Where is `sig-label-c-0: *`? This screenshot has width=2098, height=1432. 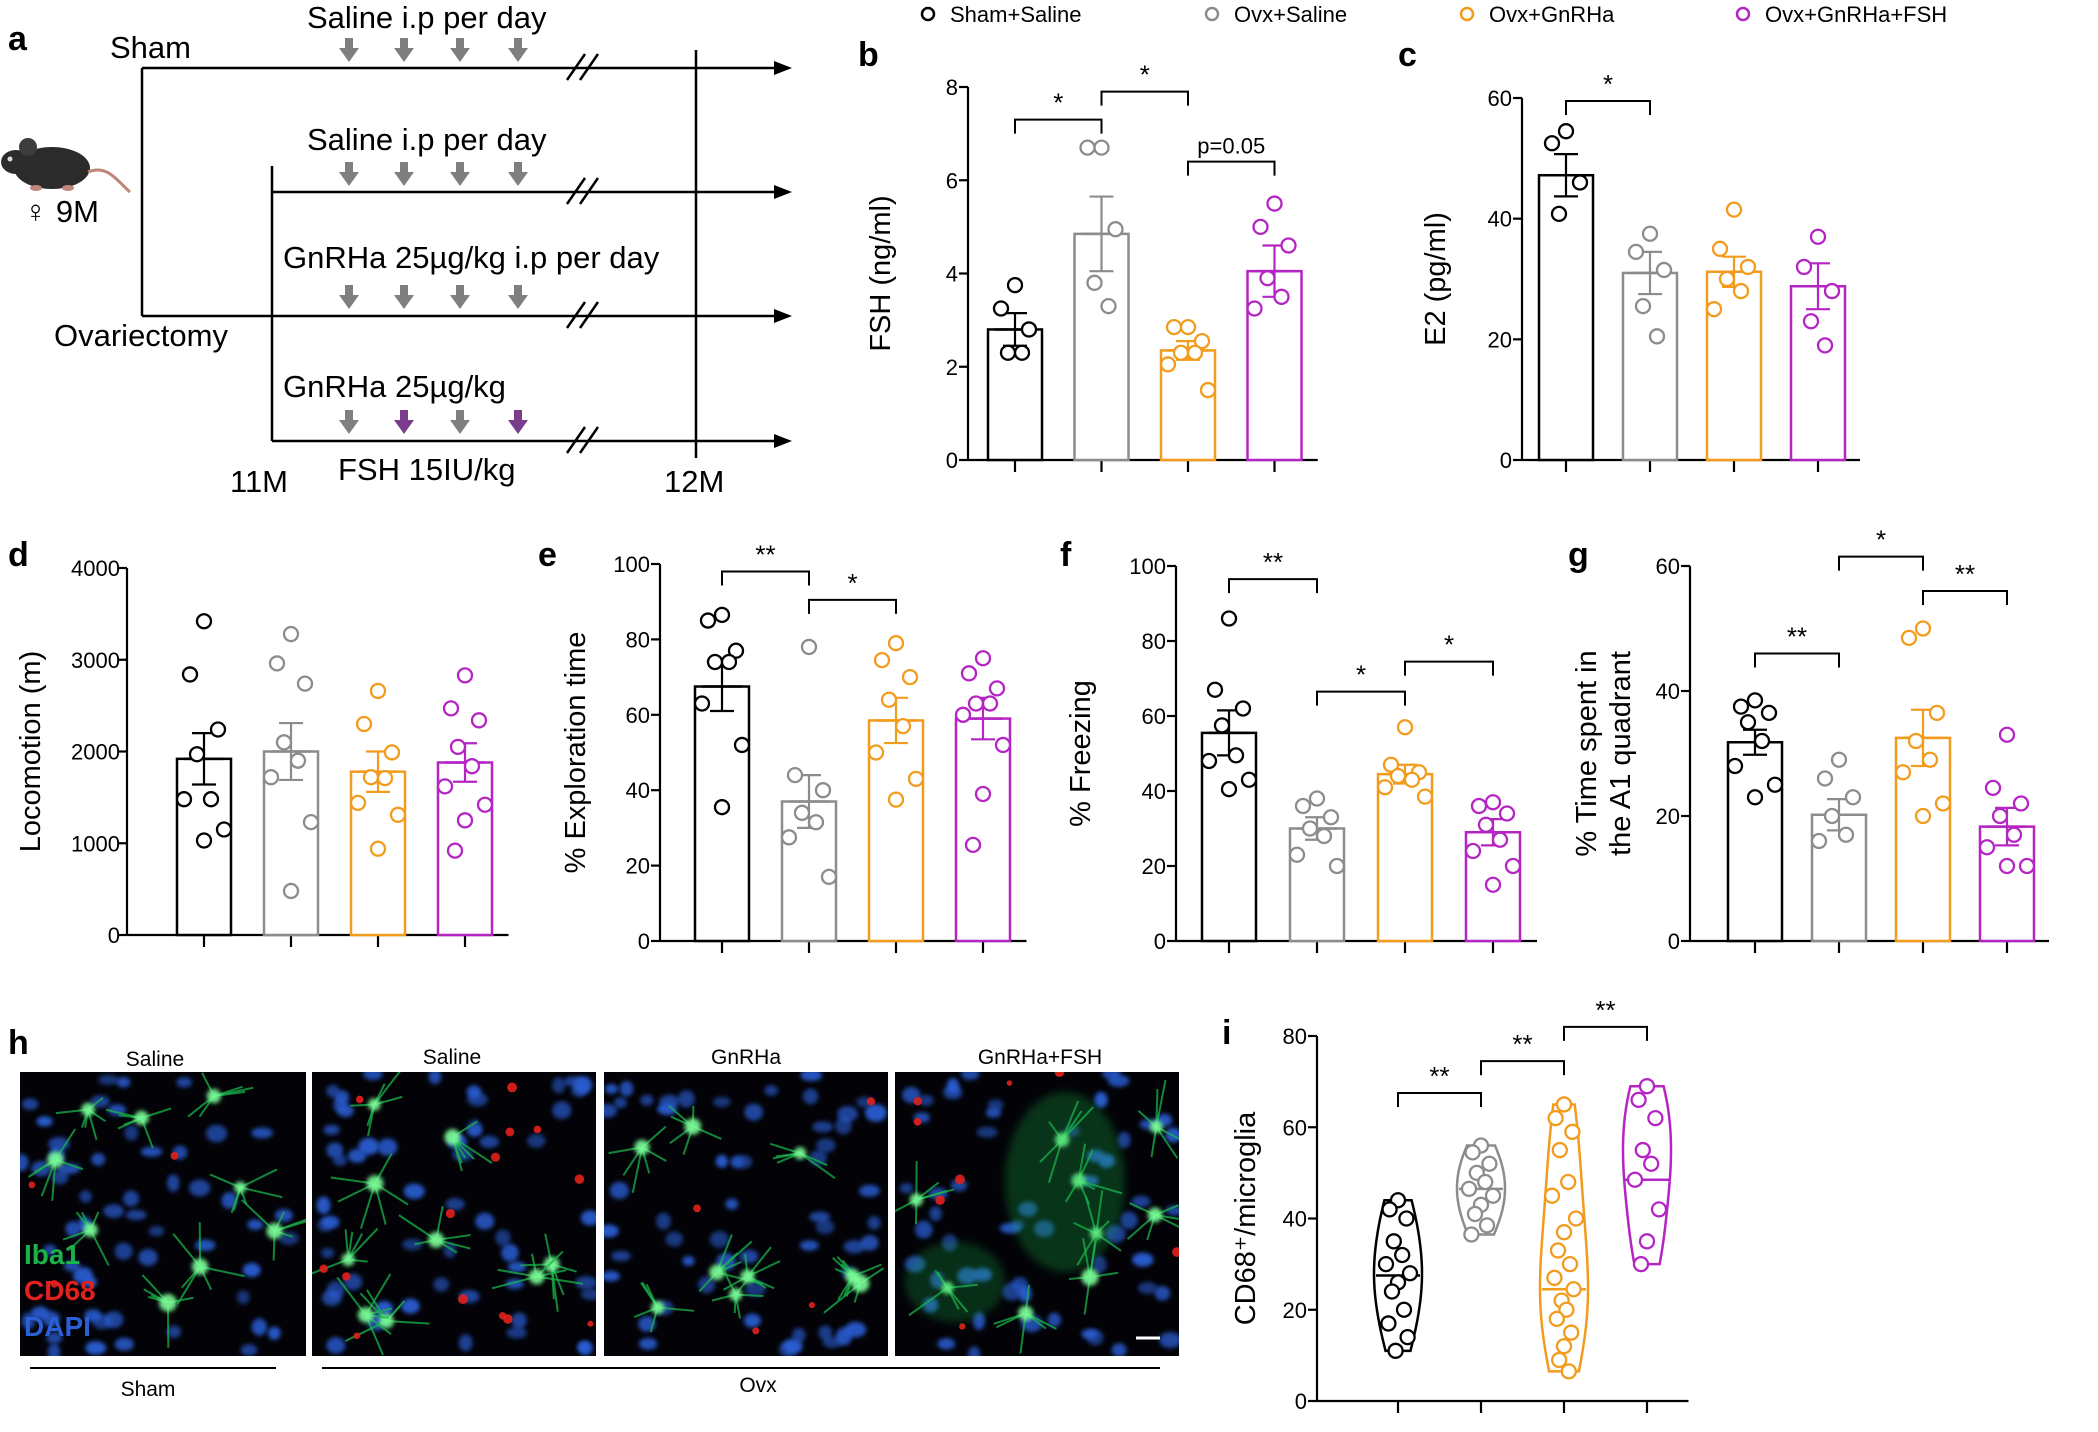
sig-label-c-0: * is located at coordinates (1608, 84).